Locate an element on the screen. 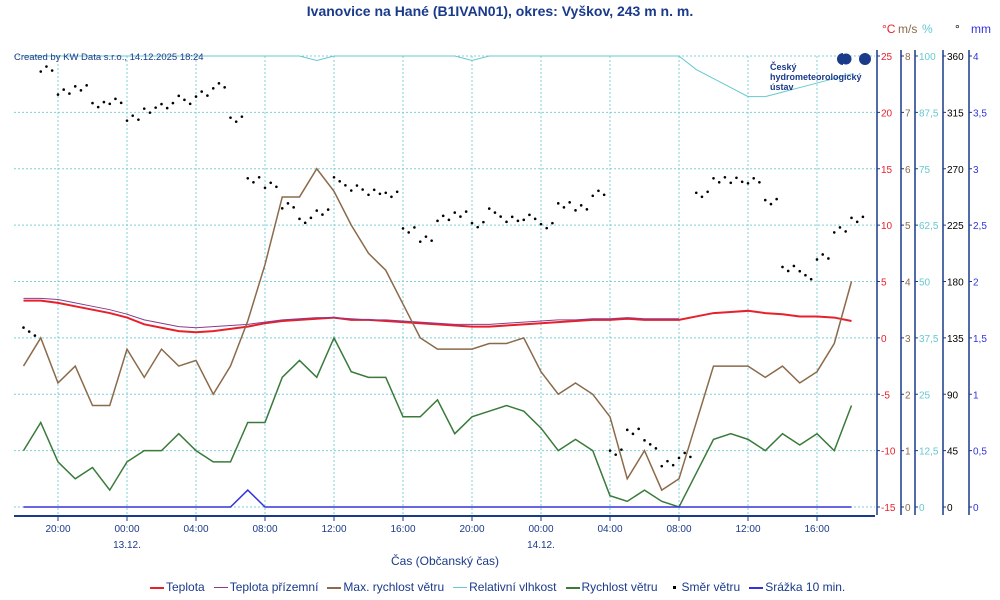 The height and width of the screenshot is (600, 1000). y-tick-label-precip: 4 is located at coordinates (976, 57).